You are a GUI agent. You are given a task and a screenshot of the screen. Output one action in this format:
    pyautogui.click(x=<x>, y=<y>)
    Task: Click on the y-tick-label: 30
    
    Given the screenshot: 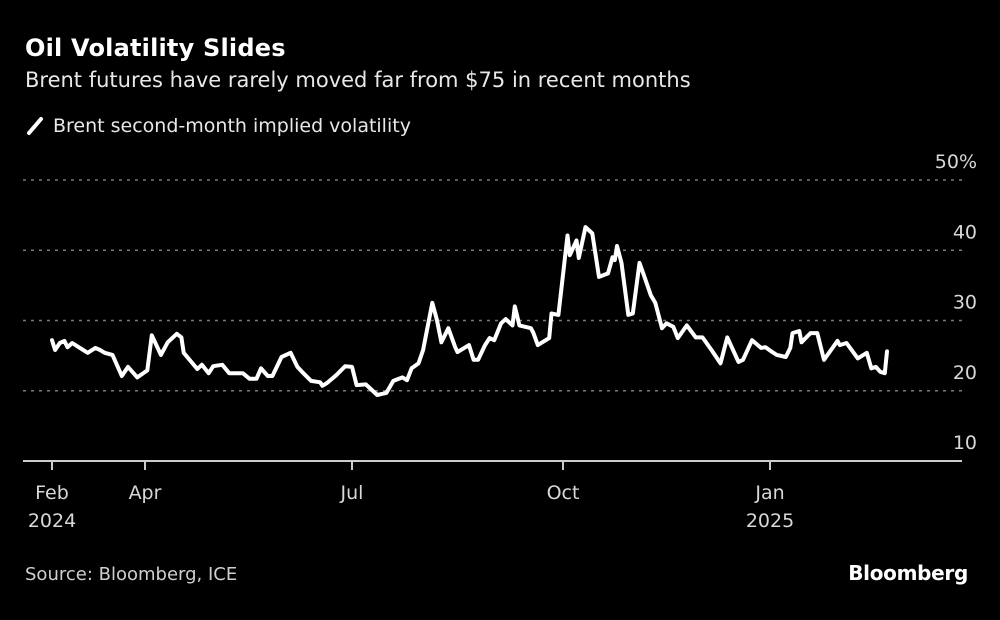 What is the action you would take?
    pyautogui.click(x=965, y=303)
    